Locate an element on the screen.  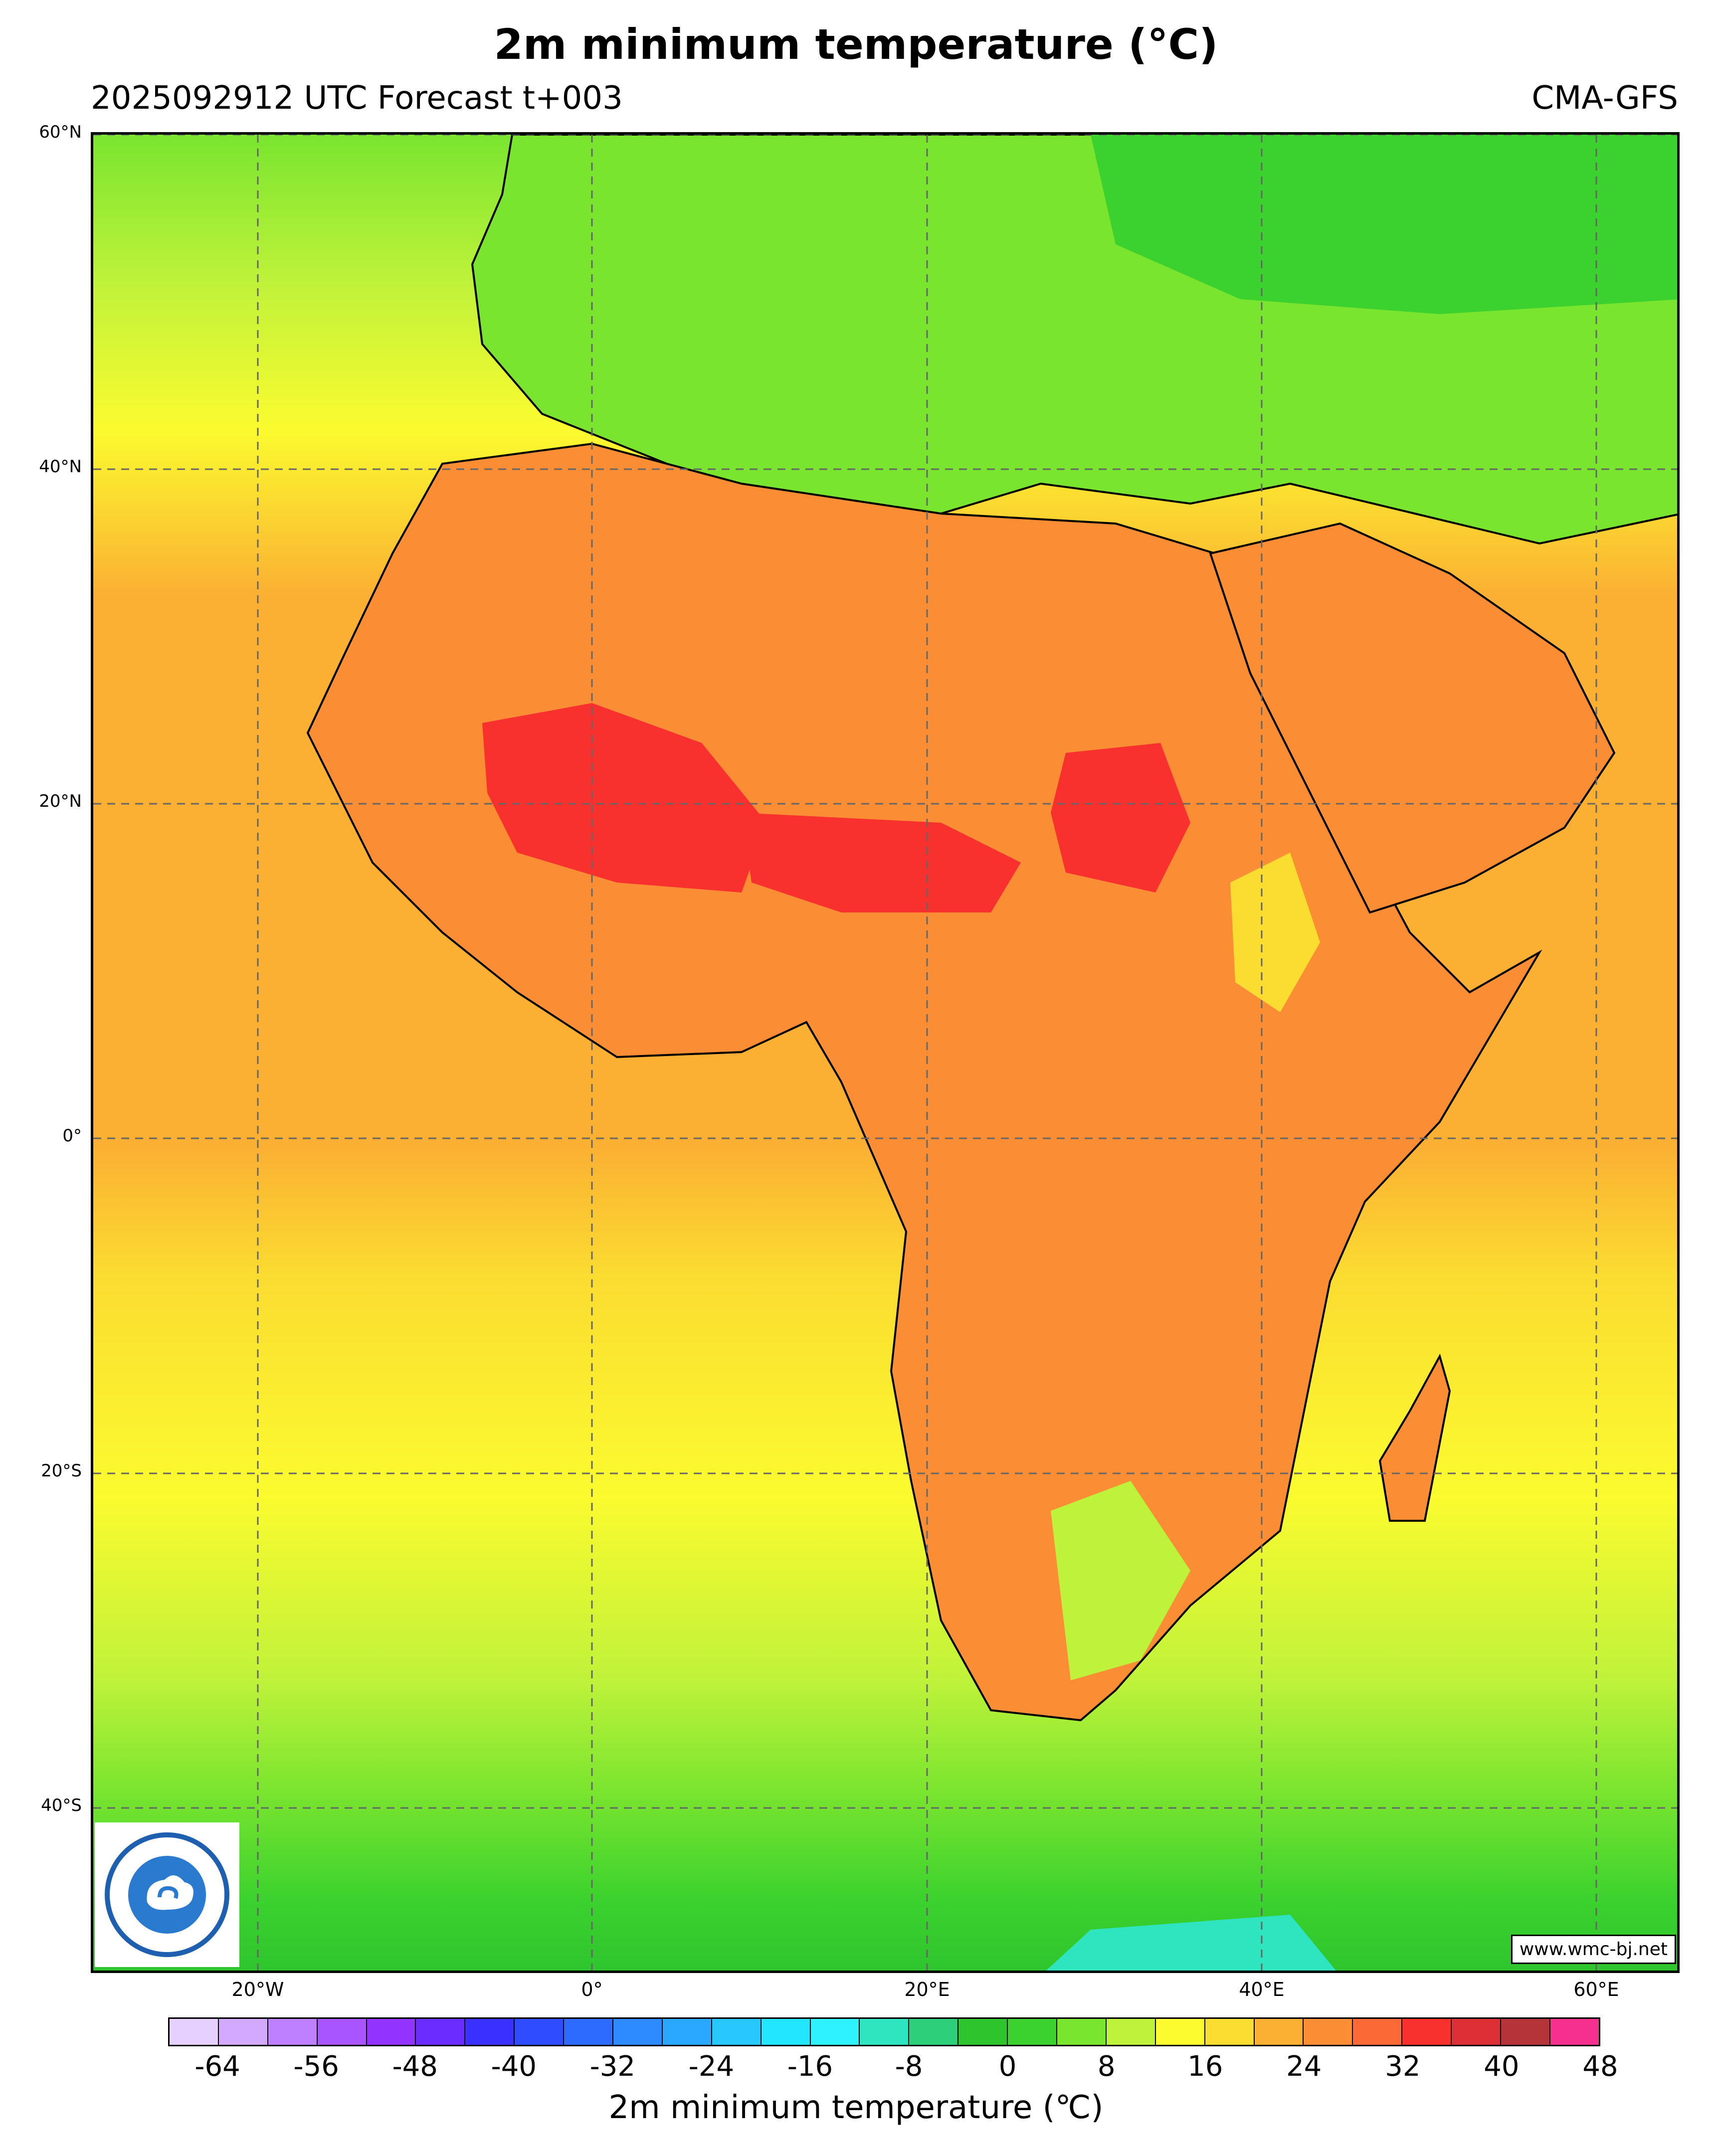
website-credit: www.wmc-bj.net is located at coordinates (1593, 1949).